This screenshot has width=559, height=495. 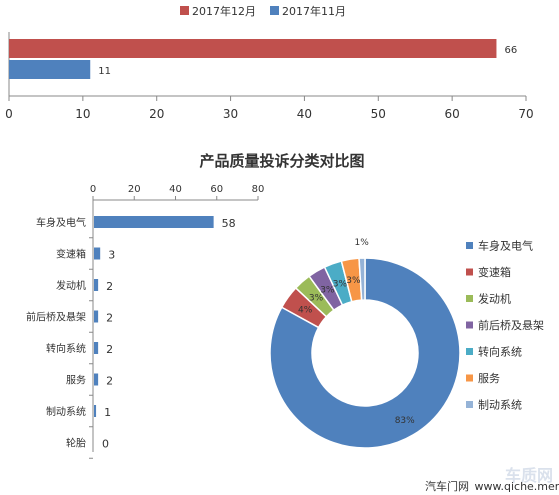 I want to click on category-value-4: 2, so click(x=109, y=349).